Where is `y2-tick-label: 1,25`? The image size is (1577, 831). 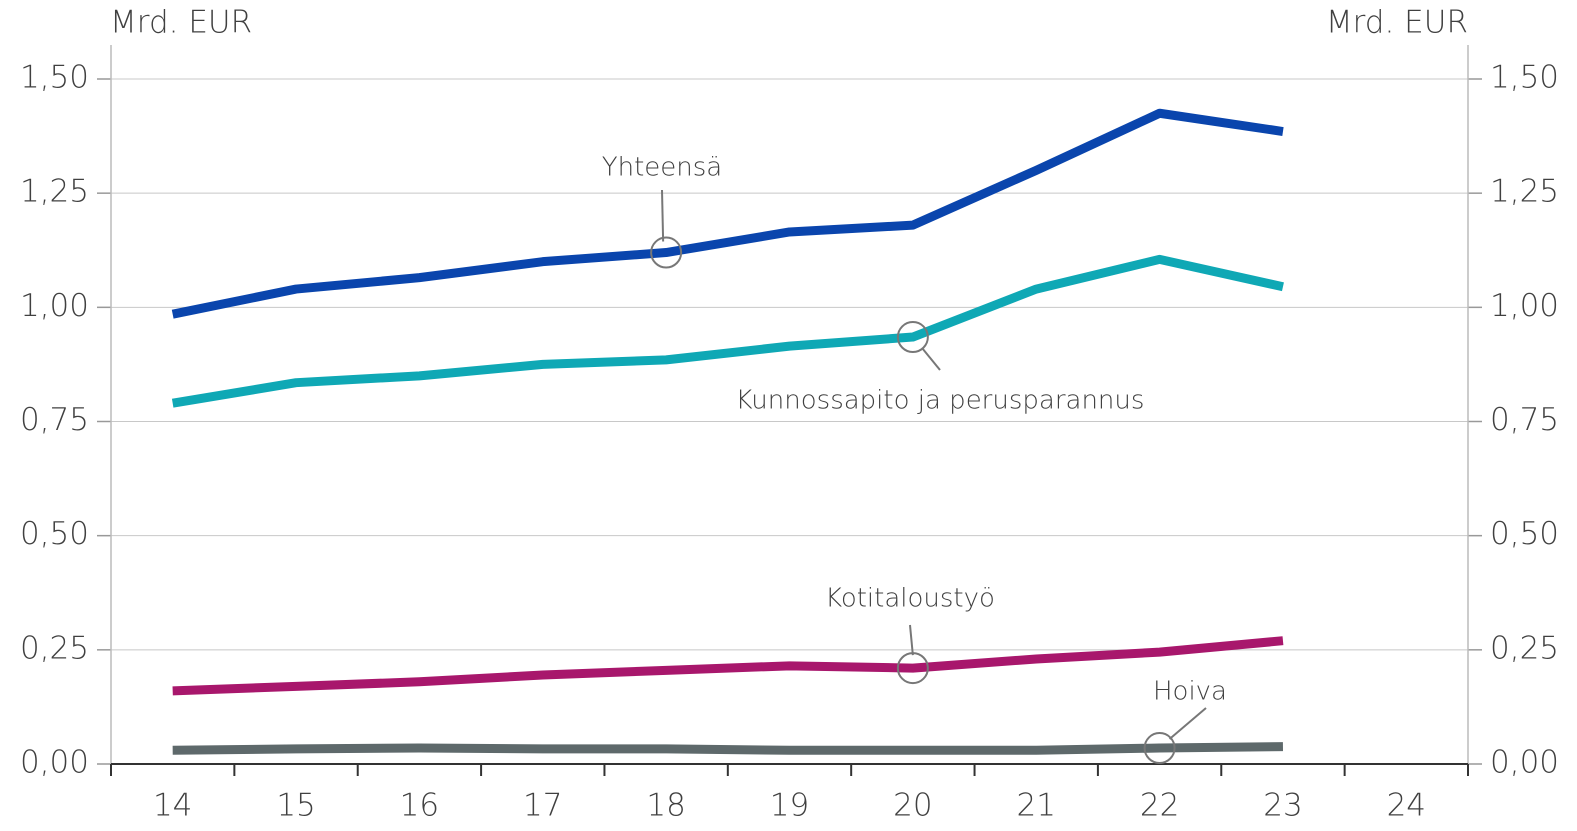 y2-tick-label: 1,25 is located at coordinates (1524, 192).